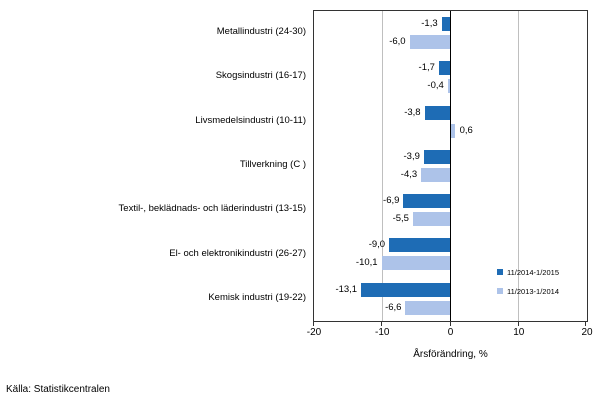 The width and height of the screenshot is (605, 416). What do you see at coordinates (533, 291) in the screenshot?
I see `legend-label: 11/2013-1/2014` at bounding box center [533, 291].